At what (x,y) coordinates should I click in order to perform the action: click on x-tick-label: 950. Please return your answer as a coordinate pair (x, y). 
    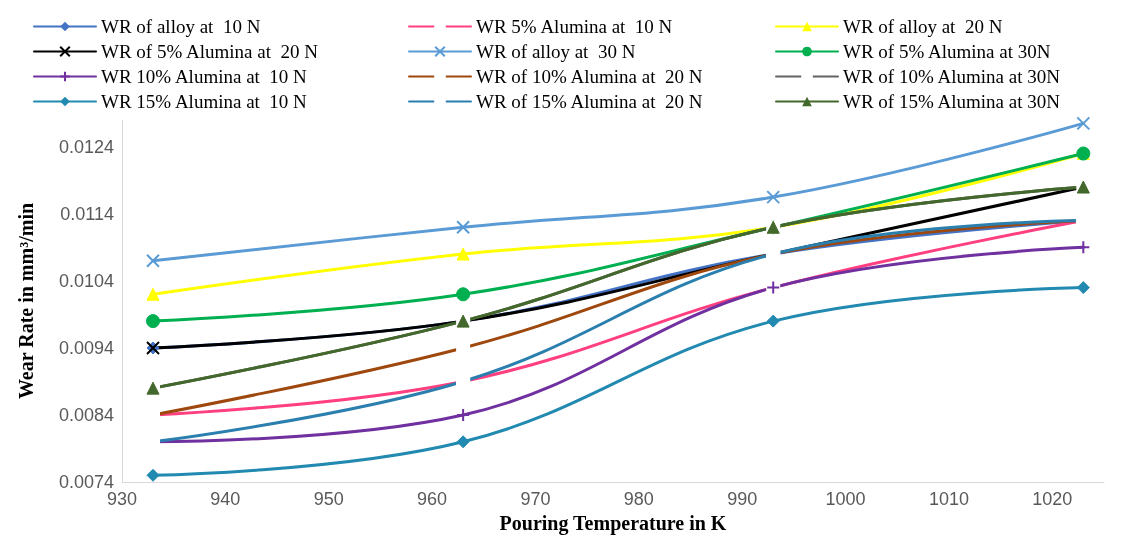
    Looking at the image, I should click on (328, 499).